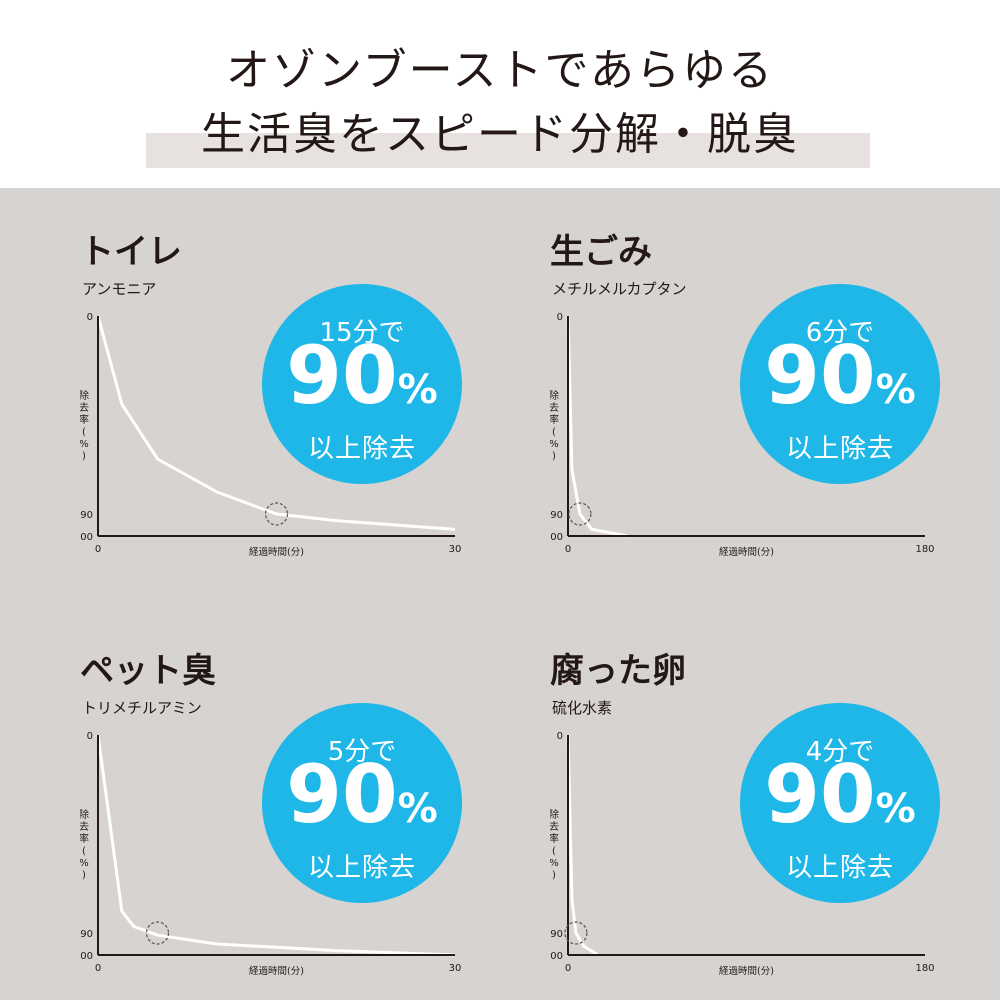 The width and height of the screenshot is (1000, 1008). I want to click on badge-time: 5分で, so click(362, 752).